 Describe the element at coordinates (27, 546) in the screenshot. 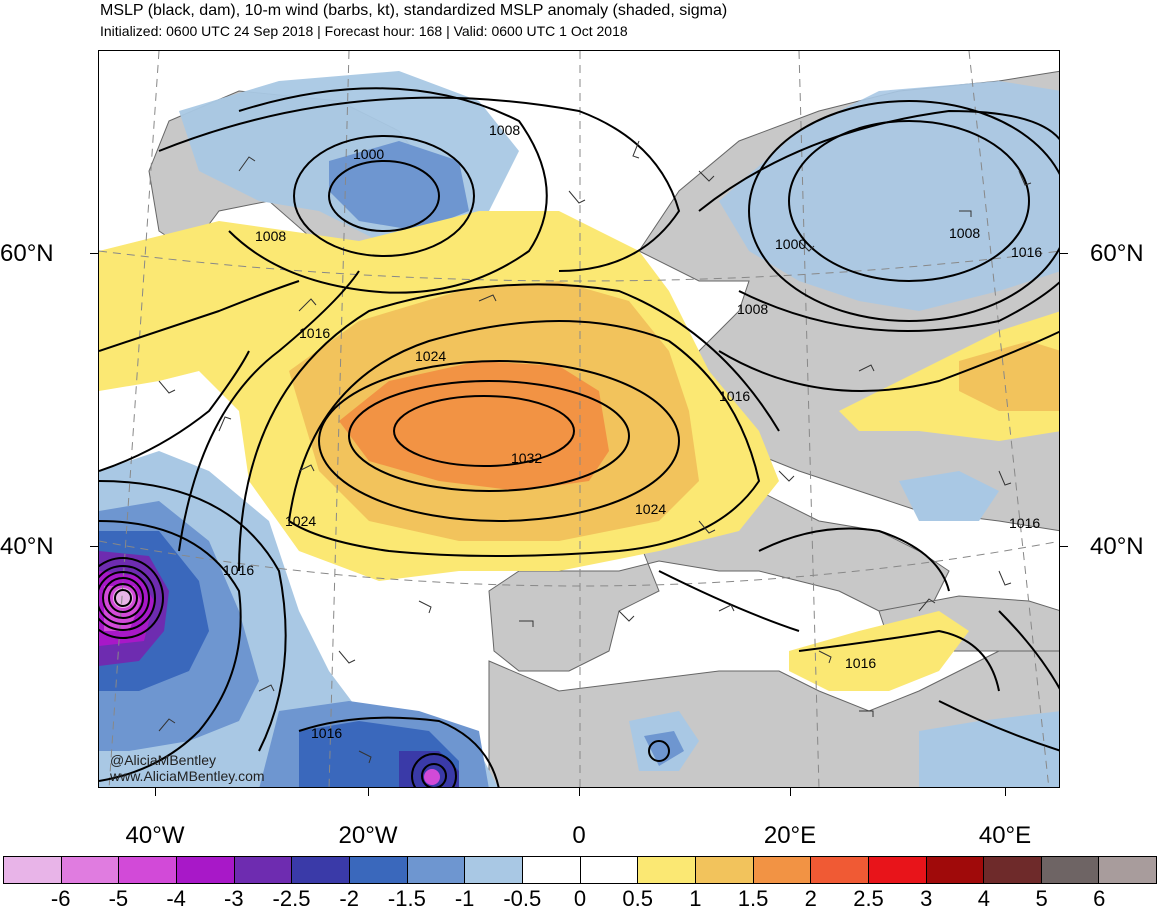

I see `lat-label-40n-left: 40°N` at that location.